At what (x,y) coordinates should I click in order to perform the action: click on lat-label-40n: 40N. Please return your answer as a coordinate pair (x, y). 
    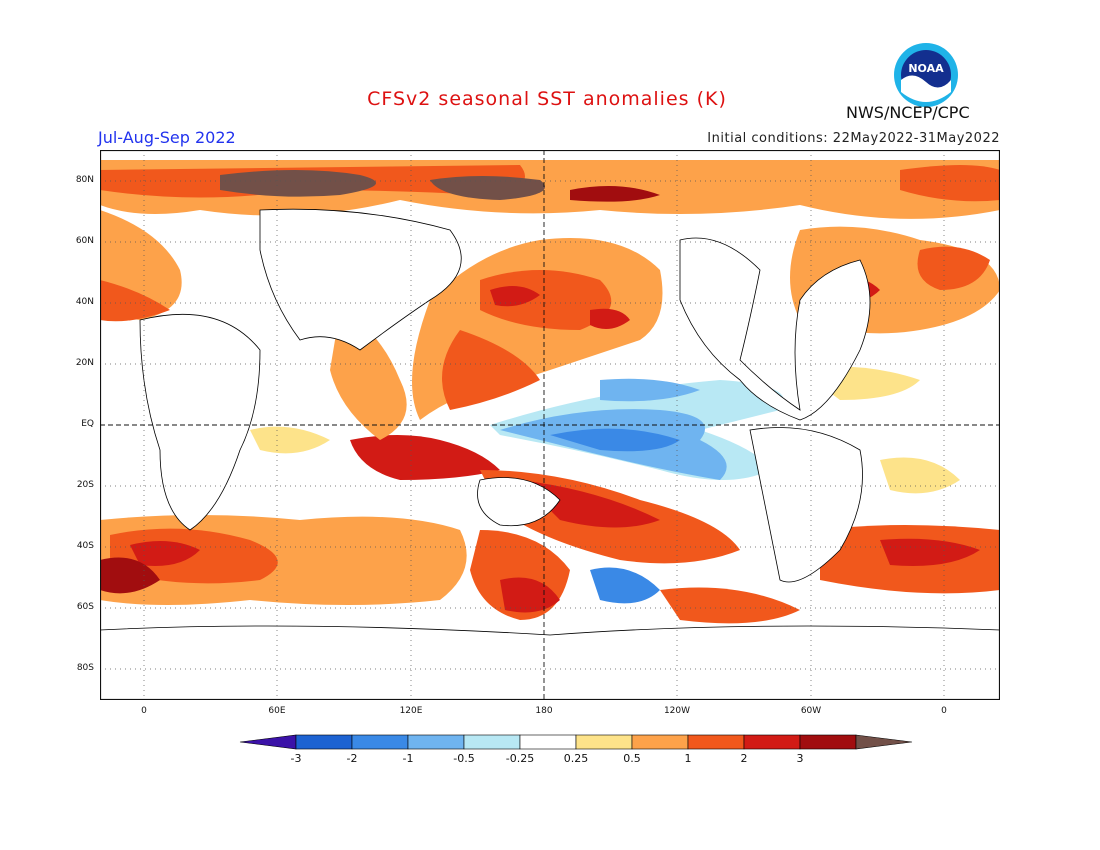
    Looking at the image, I should click on (84, 302).